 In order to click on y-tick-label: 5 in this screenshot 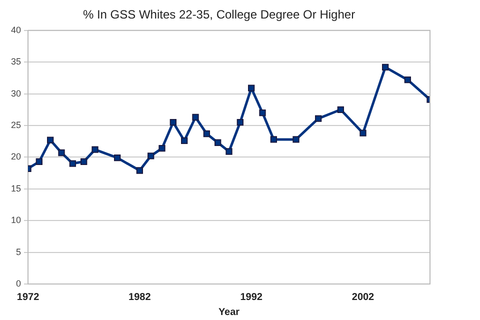, I will do `click(19, 251)`.